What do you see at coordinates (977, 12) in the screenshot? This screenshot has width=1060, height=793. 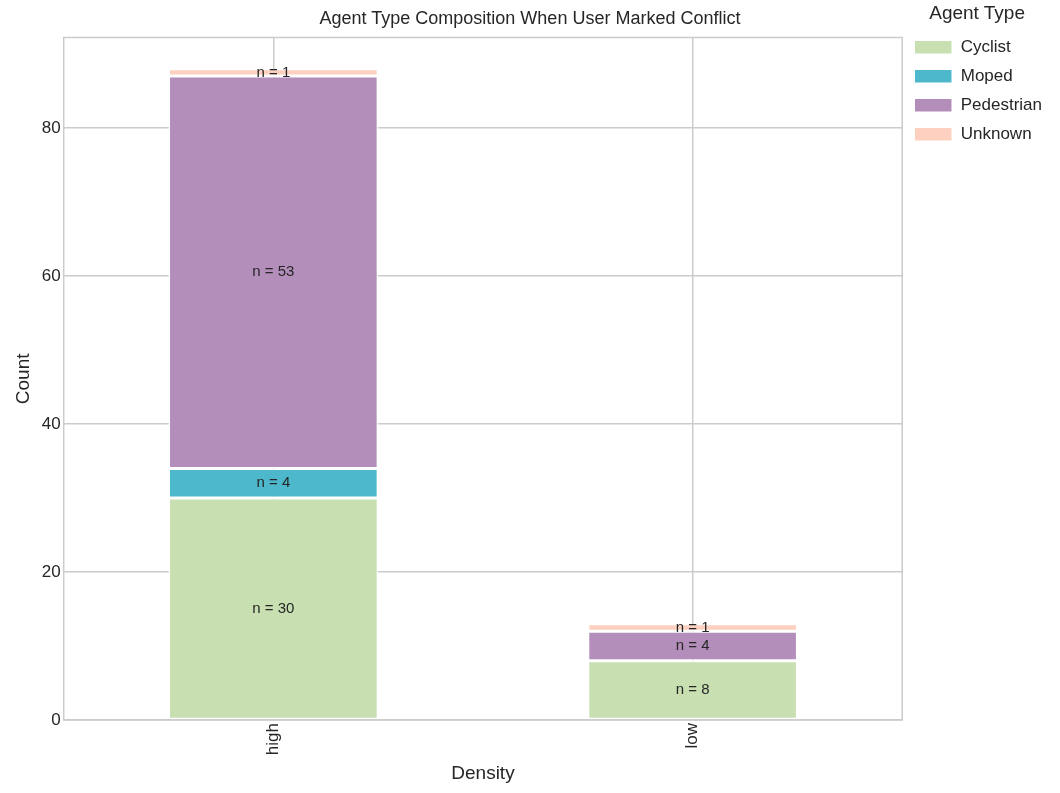 I see `legend-title: Agent Type` at bounding box center [977, 12].